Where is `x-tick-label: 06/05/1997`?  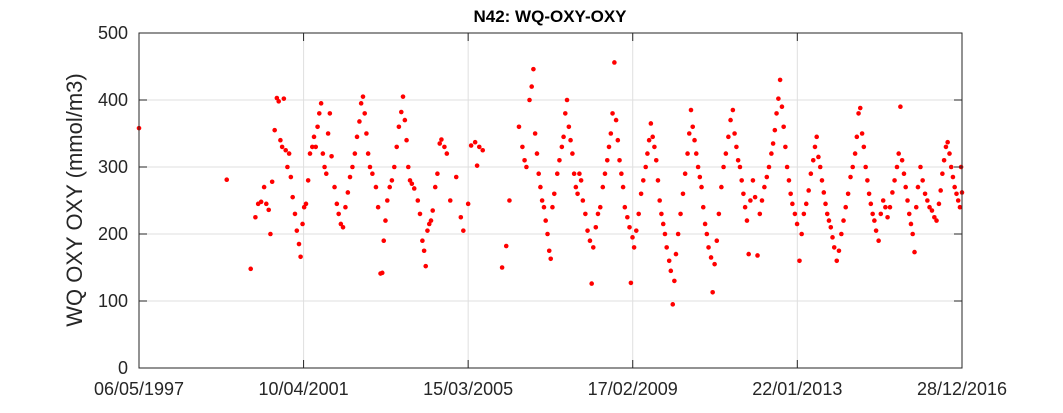 x-tick-label: 06/05/1997 is located at coordinates (139, 389).